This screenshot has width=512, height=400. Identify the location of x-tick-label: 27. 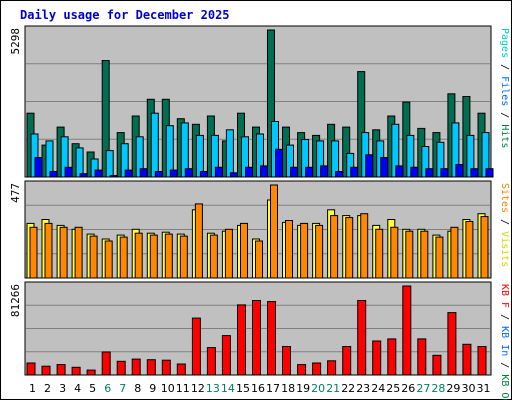
(423, 388).